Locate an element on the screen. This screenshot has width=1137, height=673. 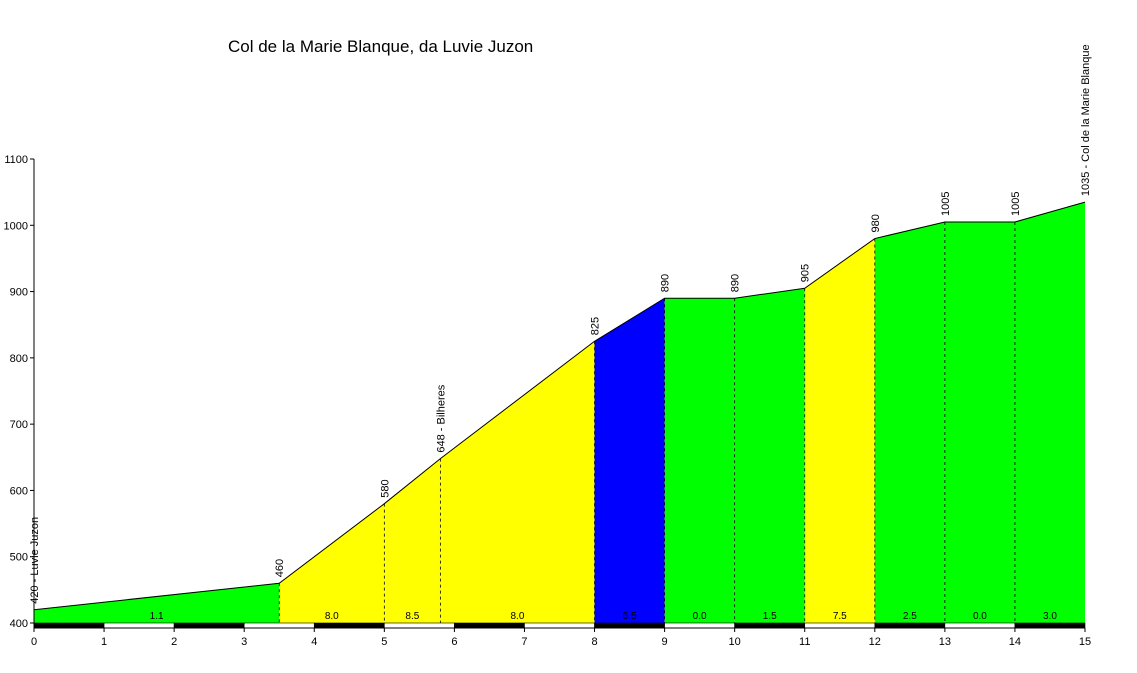
point-label: 980 is located at coordinates (876, 223).